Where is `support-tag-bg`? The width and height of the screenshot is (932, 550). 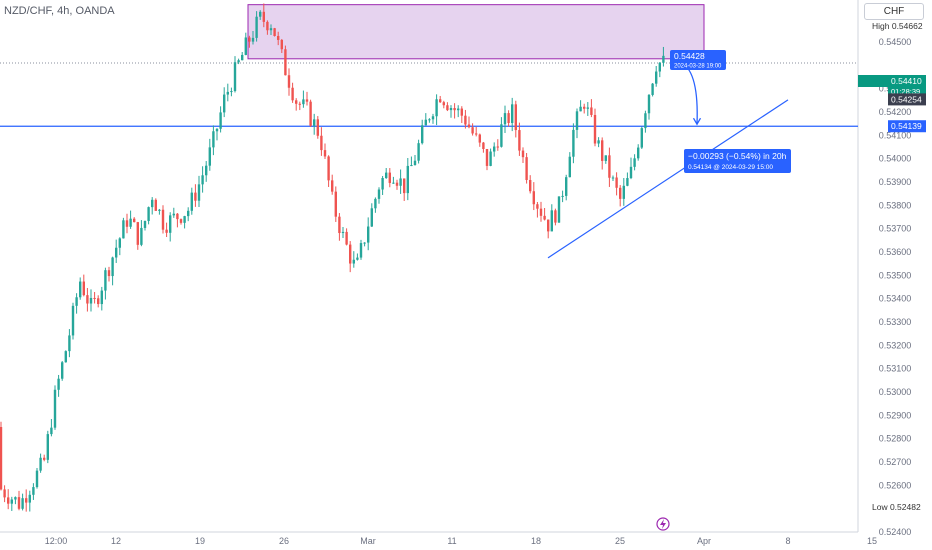 support-tag-bg is located at coordinates (907, 126).